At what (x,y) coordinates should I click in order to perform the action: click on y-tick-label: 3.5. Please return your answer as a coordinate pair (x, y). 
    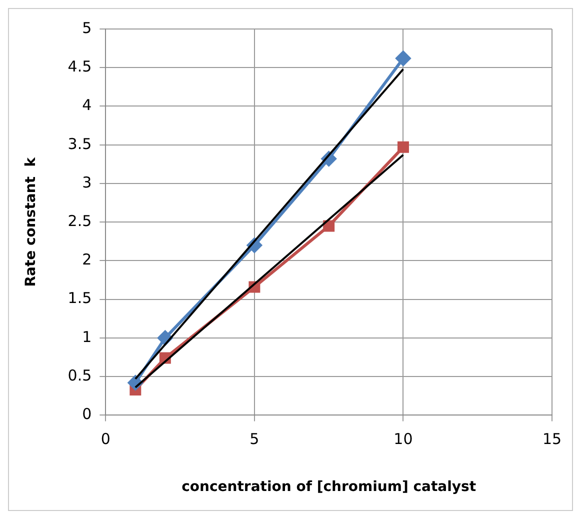
    Looking at the image, I should click on (80, 143).